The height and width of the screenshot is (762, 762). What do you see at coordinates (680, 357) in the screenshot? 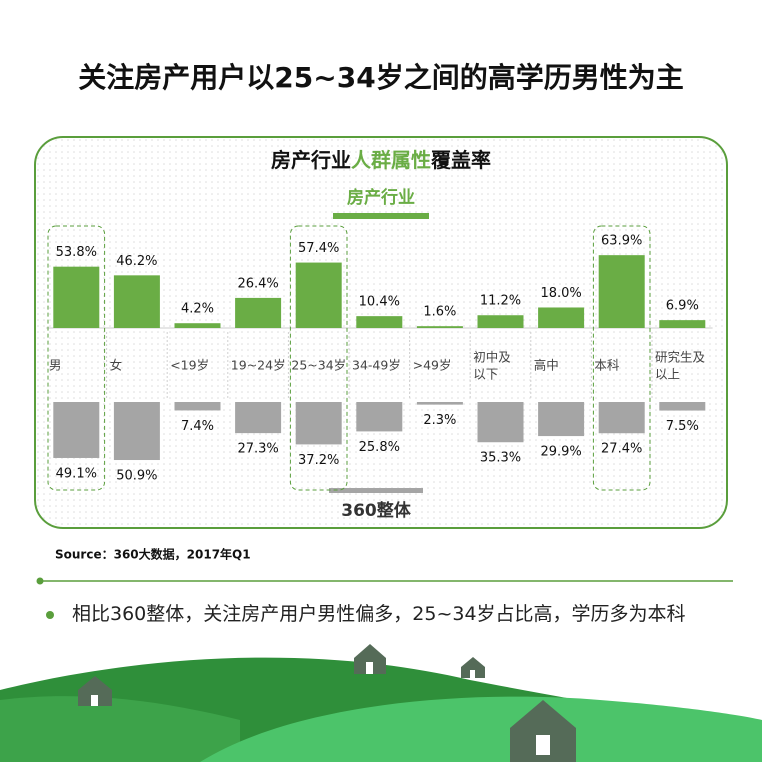
I see `x-tick-label: 研究生及` at bounding box center [680, 357].